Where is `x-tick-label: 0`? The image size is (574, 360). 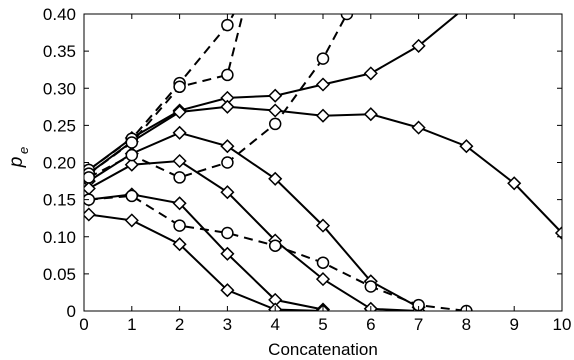 x-tick-label: 0 is located at coordinates (83, 324).